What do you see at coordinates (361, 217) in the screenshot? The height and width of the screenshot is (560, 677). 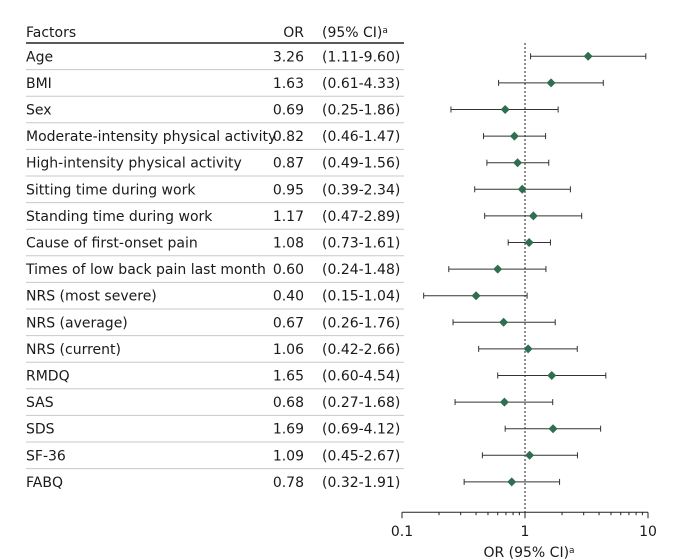 I see `ci-value: (0.47-2.89)` at bounding box center [361, 217].